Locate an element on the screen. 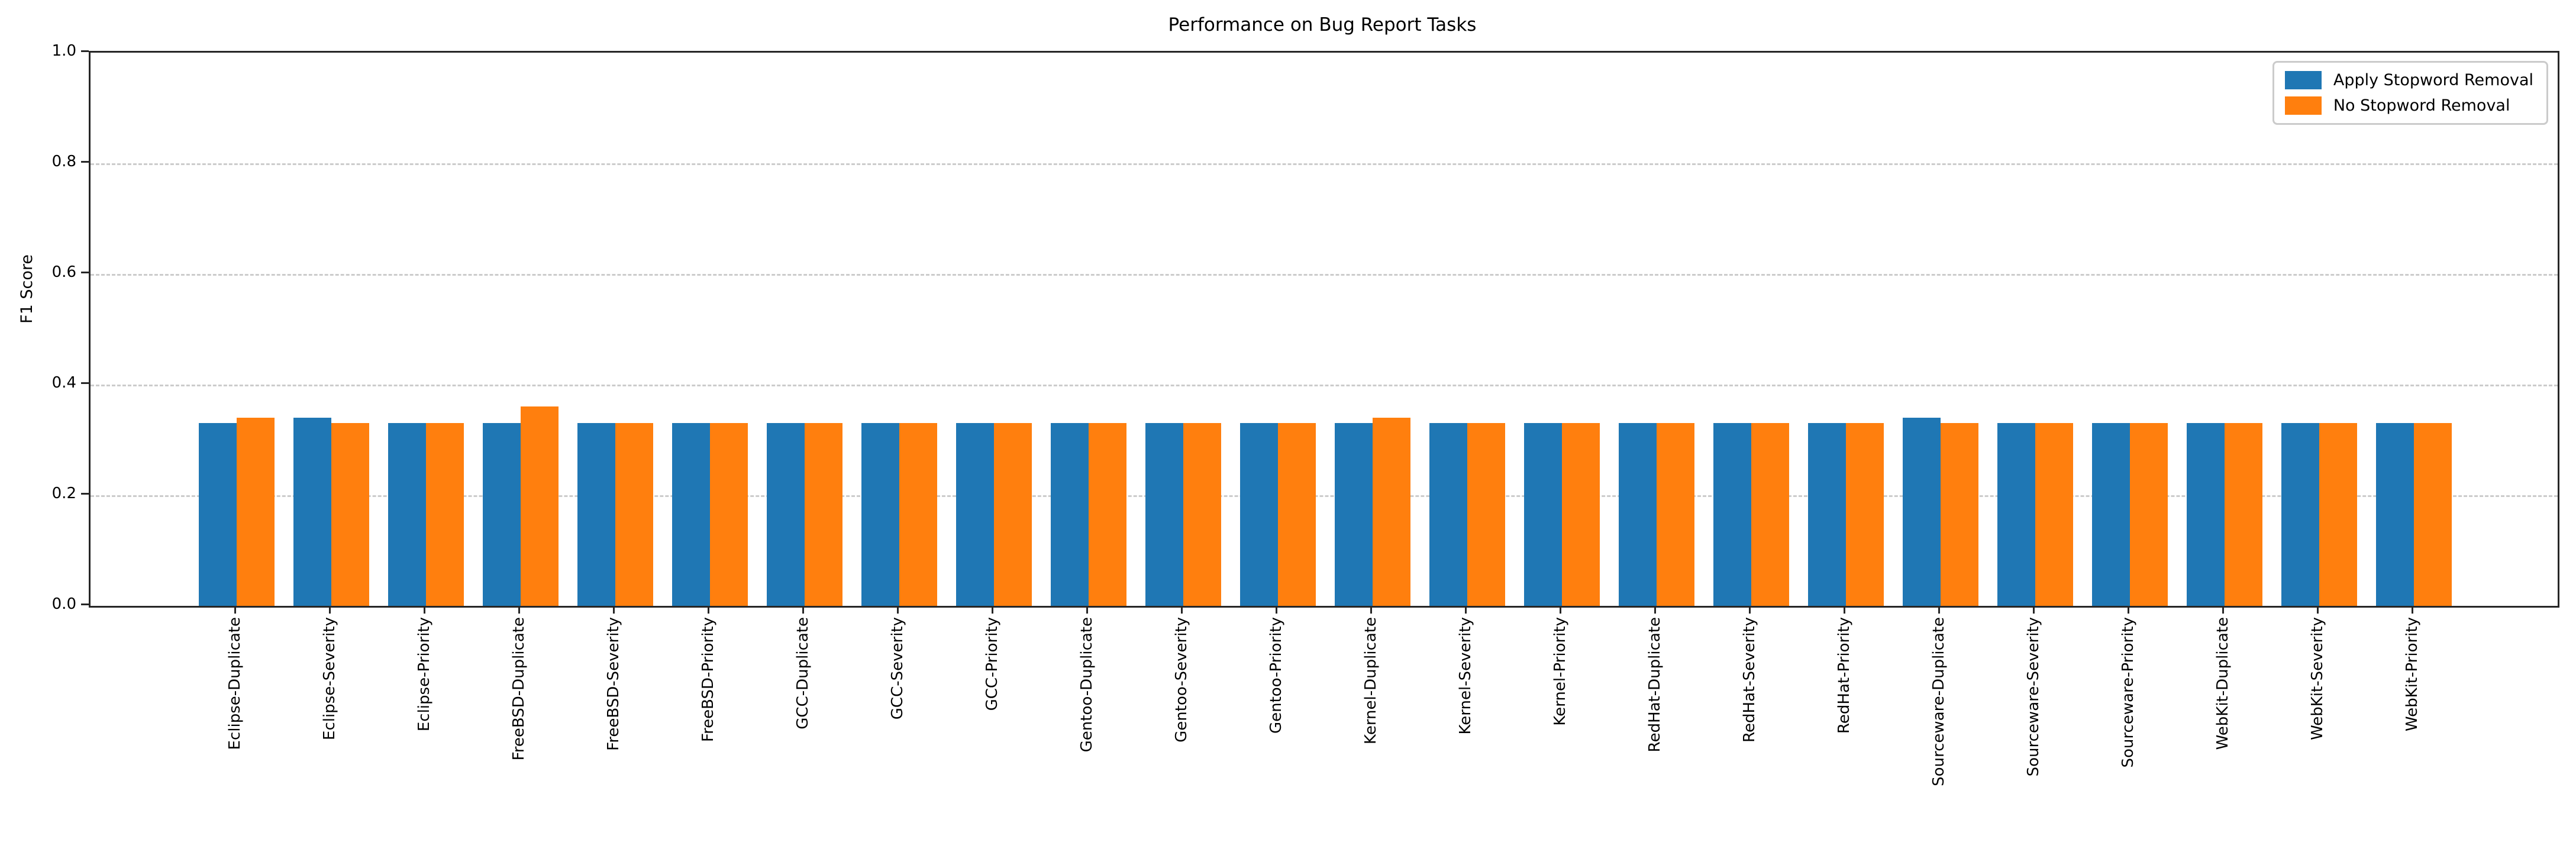  x-tick-label: Kernel-Severity is located at coordinates (1465, 676).